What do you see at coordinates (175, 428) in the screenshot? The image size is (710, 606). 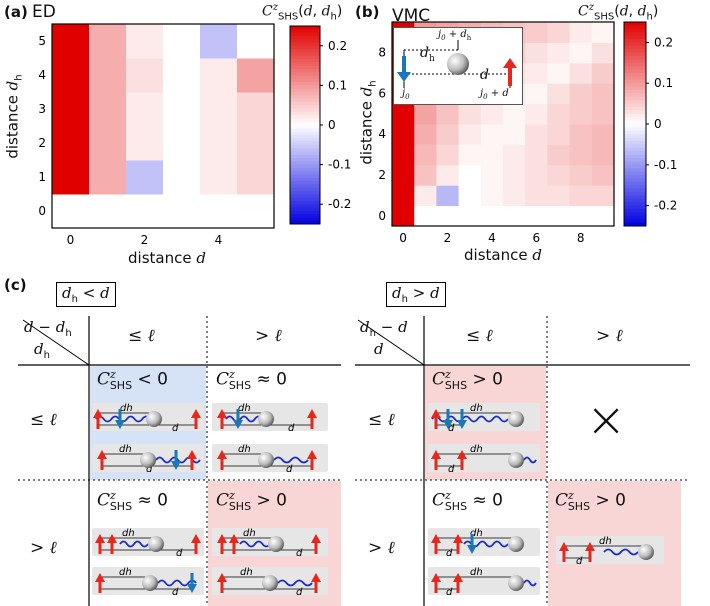 I see `d-label: d` at bounding box center [175, 428].